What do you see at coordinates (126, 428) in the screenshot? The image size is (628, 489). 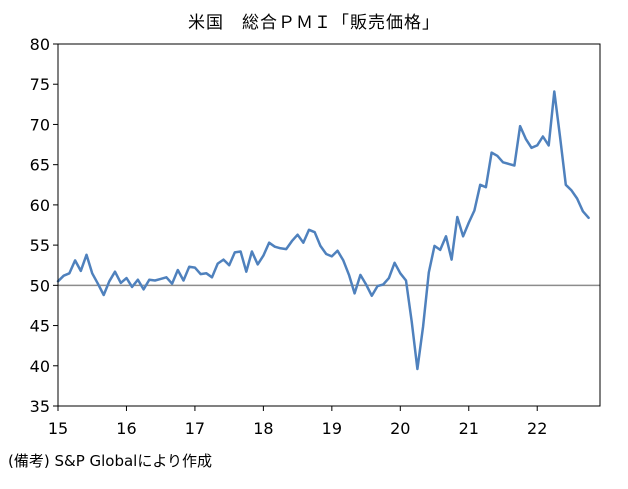 I see `x-tick-label: 16` at bounding box center [126, 428].